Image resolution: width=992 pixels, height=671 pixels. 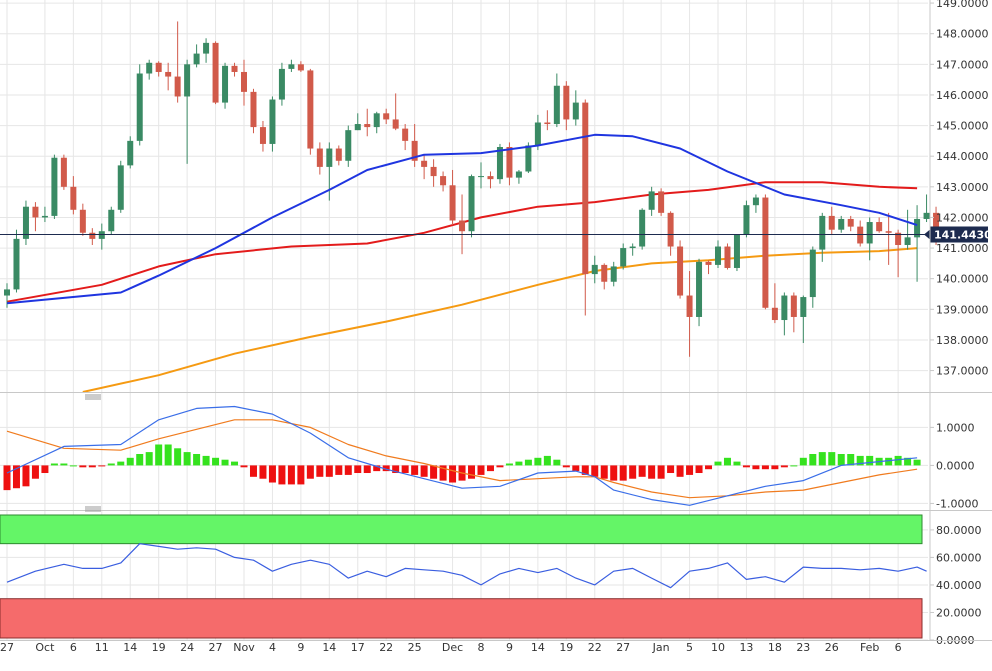 I want to click on x-tick-label: Oct, so click(x=45, y=647).